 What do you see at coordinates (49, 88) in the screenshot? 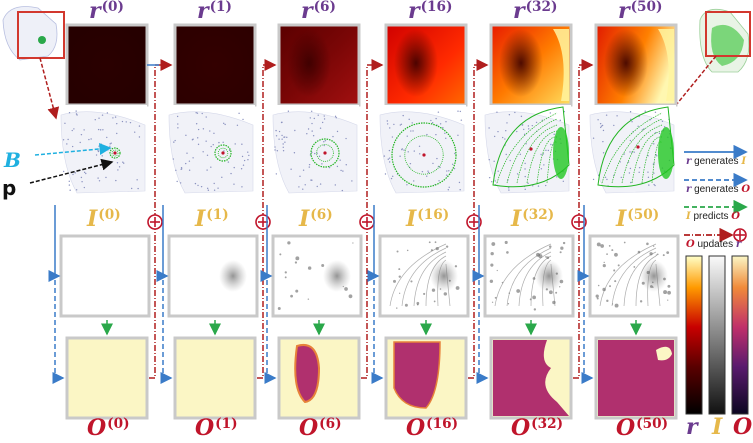
I see `zoom-arrow-left` at bounding box center [49, 88].